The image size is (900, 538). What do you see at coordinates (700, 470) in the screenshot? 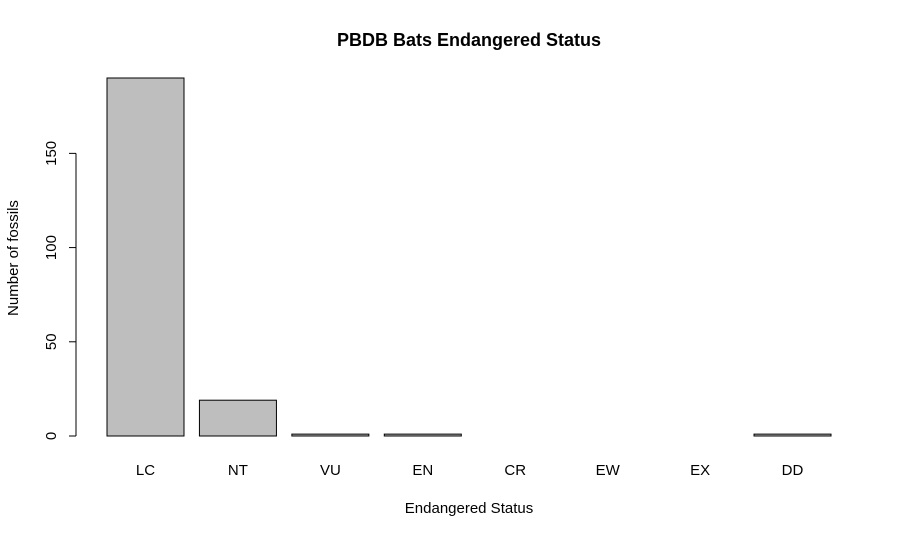
I see `x-tick-label-ex: EX` at bounding box center [700, 470].